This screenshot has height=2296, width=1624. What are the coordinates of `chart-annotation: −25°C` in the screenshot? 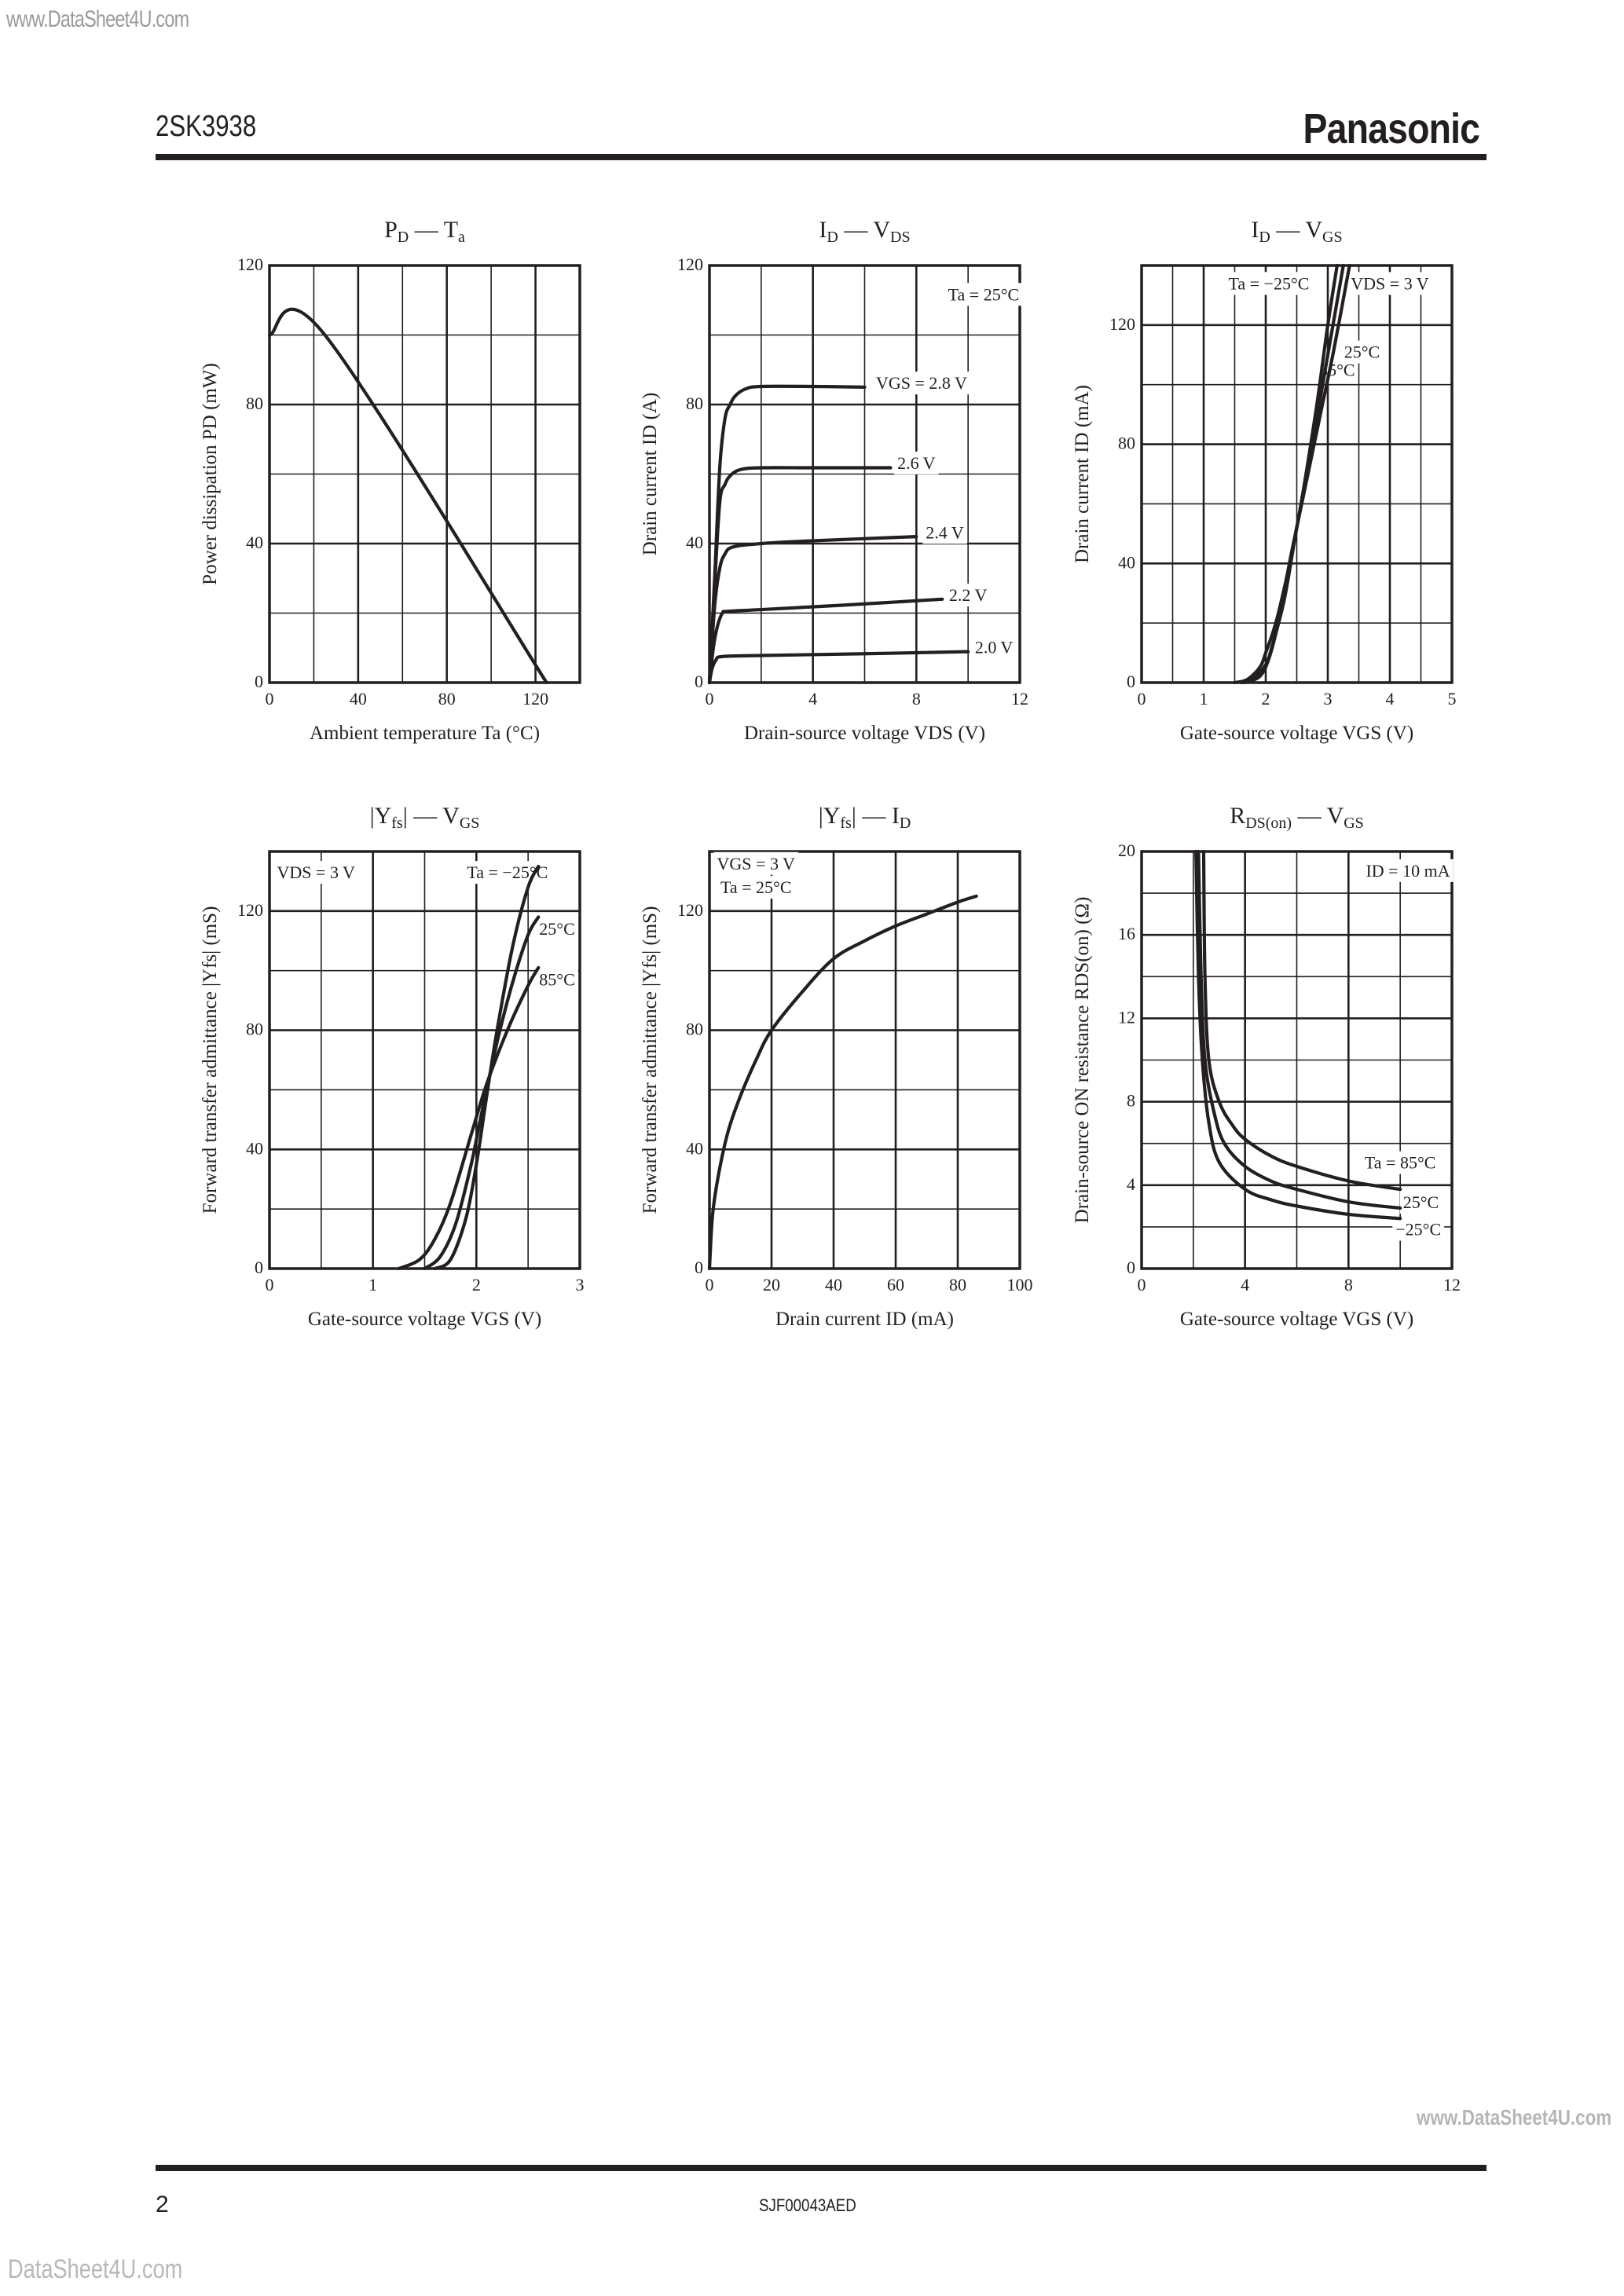 It's located at (1418, 1230).